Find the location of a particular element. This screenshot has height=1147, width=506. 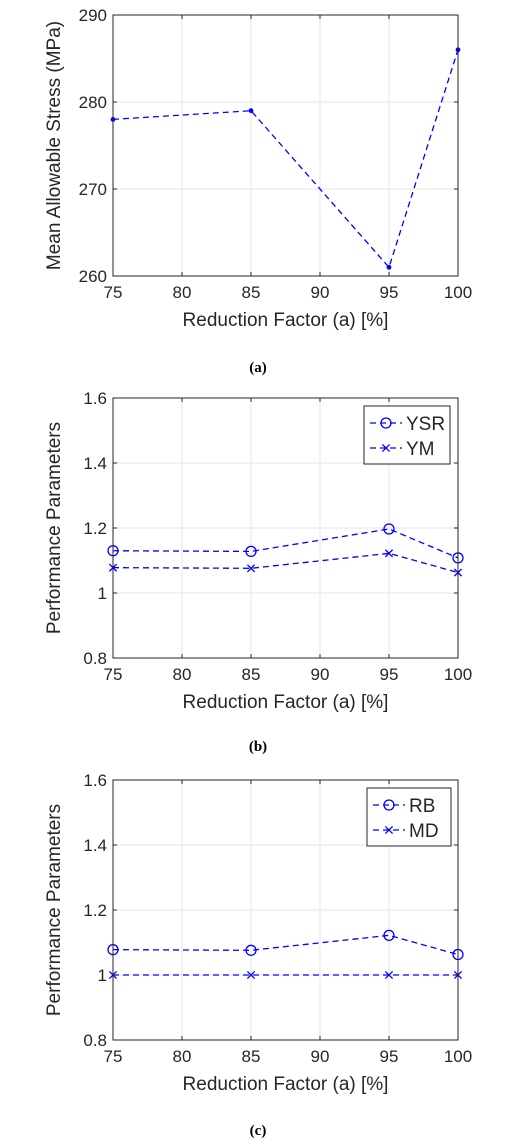

series-line-RB is located at coordinates (285, 945).